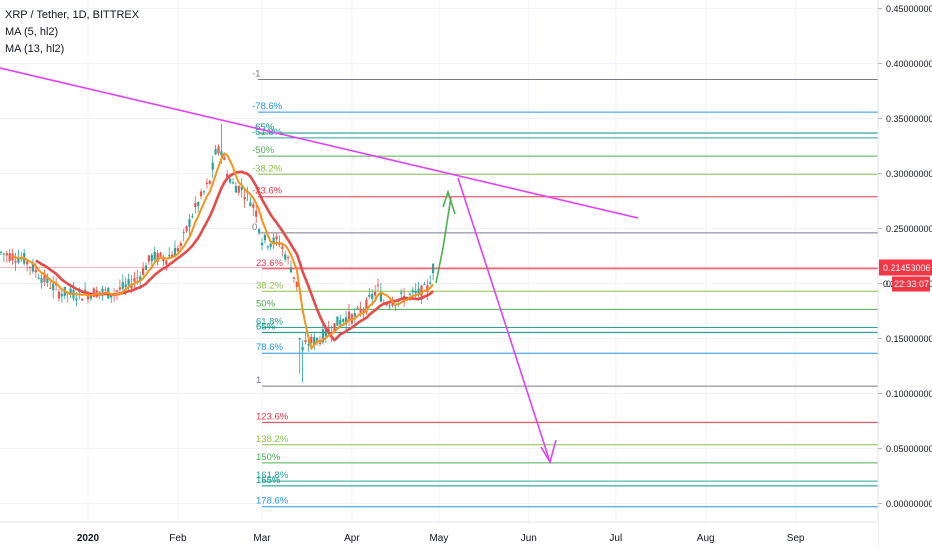  What do you see at coordinates (269, 347) in the screenshot?
I see `fib-level-label: 78.6%` at bounding box center [269, 347].